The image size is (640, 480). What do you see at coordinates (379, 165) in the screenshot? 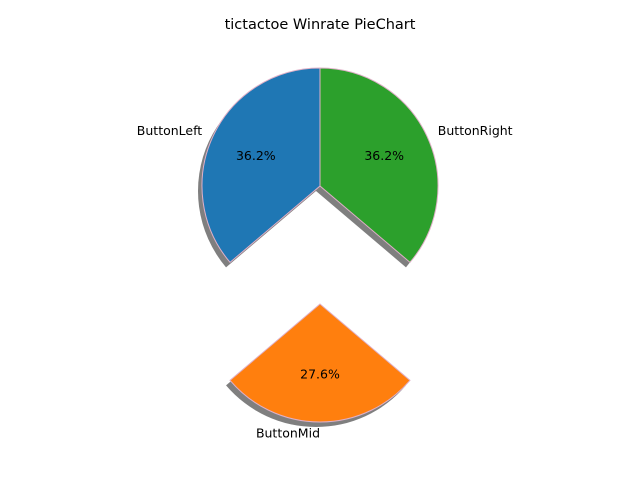
I see `pie-slice-buttonright` at bounding box center [379, 165].